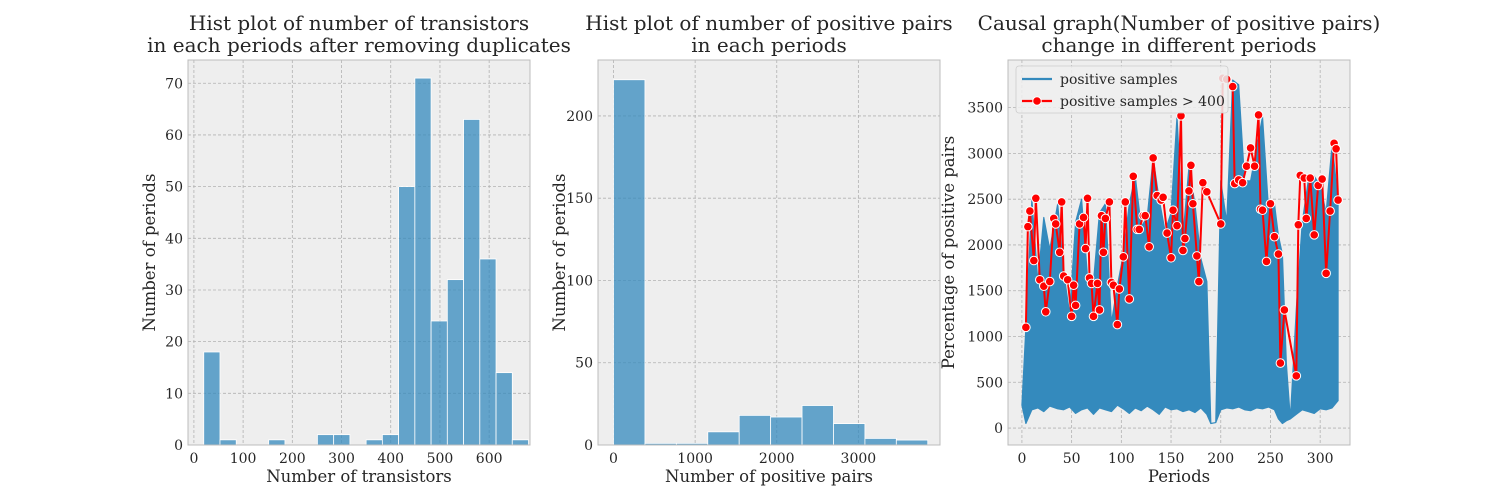  I want to click on y-tick-label: 60, so click(174, 136).